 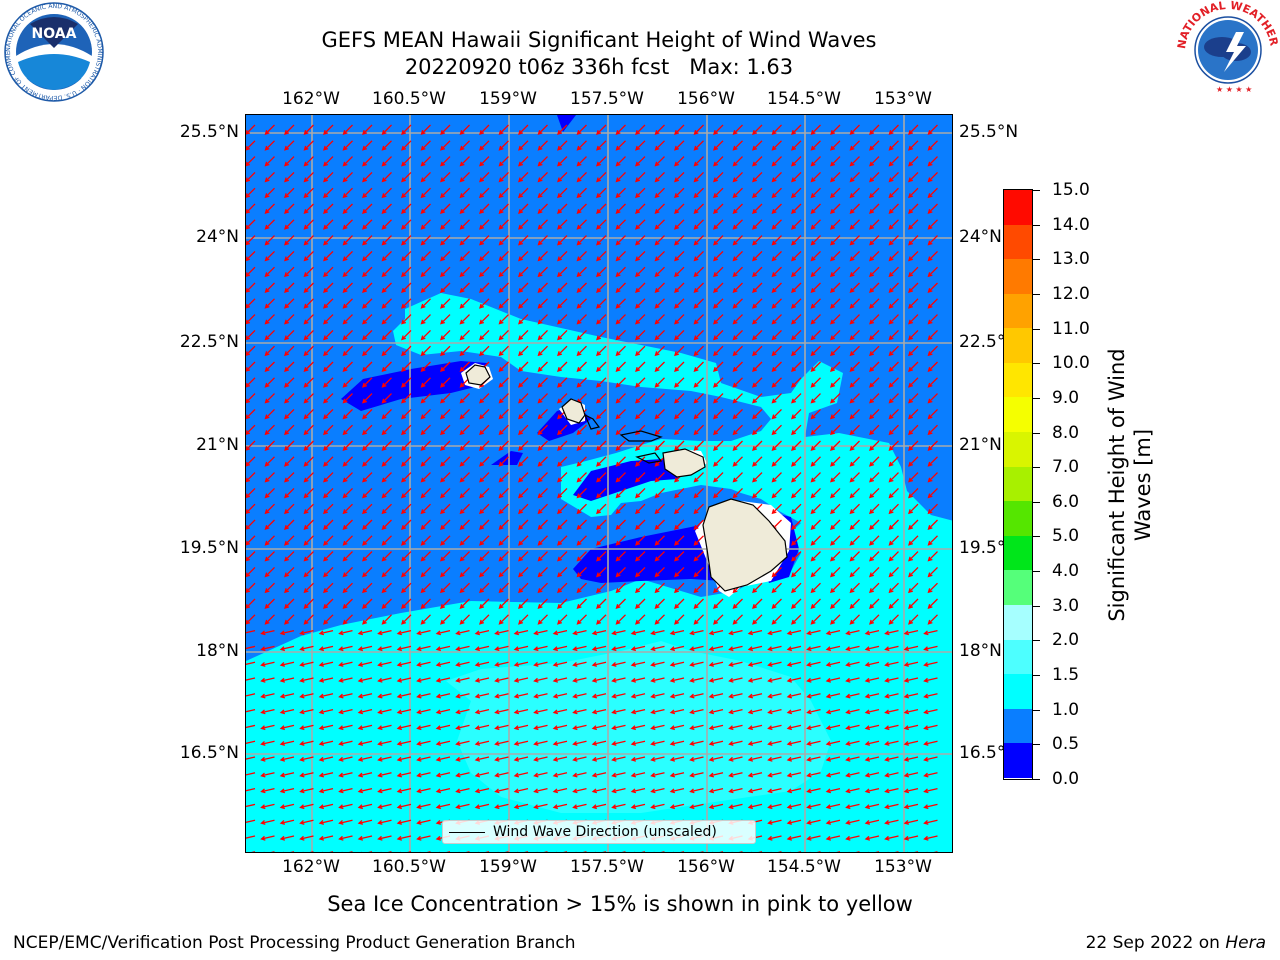 I want to click on colorbar-tick-label: 5.0, so click(x=1066, y=536).